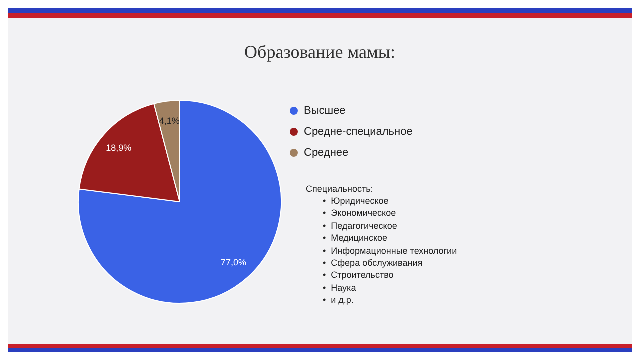 This screenshot has height=360, width=640. I want to click on text: • Сфера обслуживания, so click(373, 263).